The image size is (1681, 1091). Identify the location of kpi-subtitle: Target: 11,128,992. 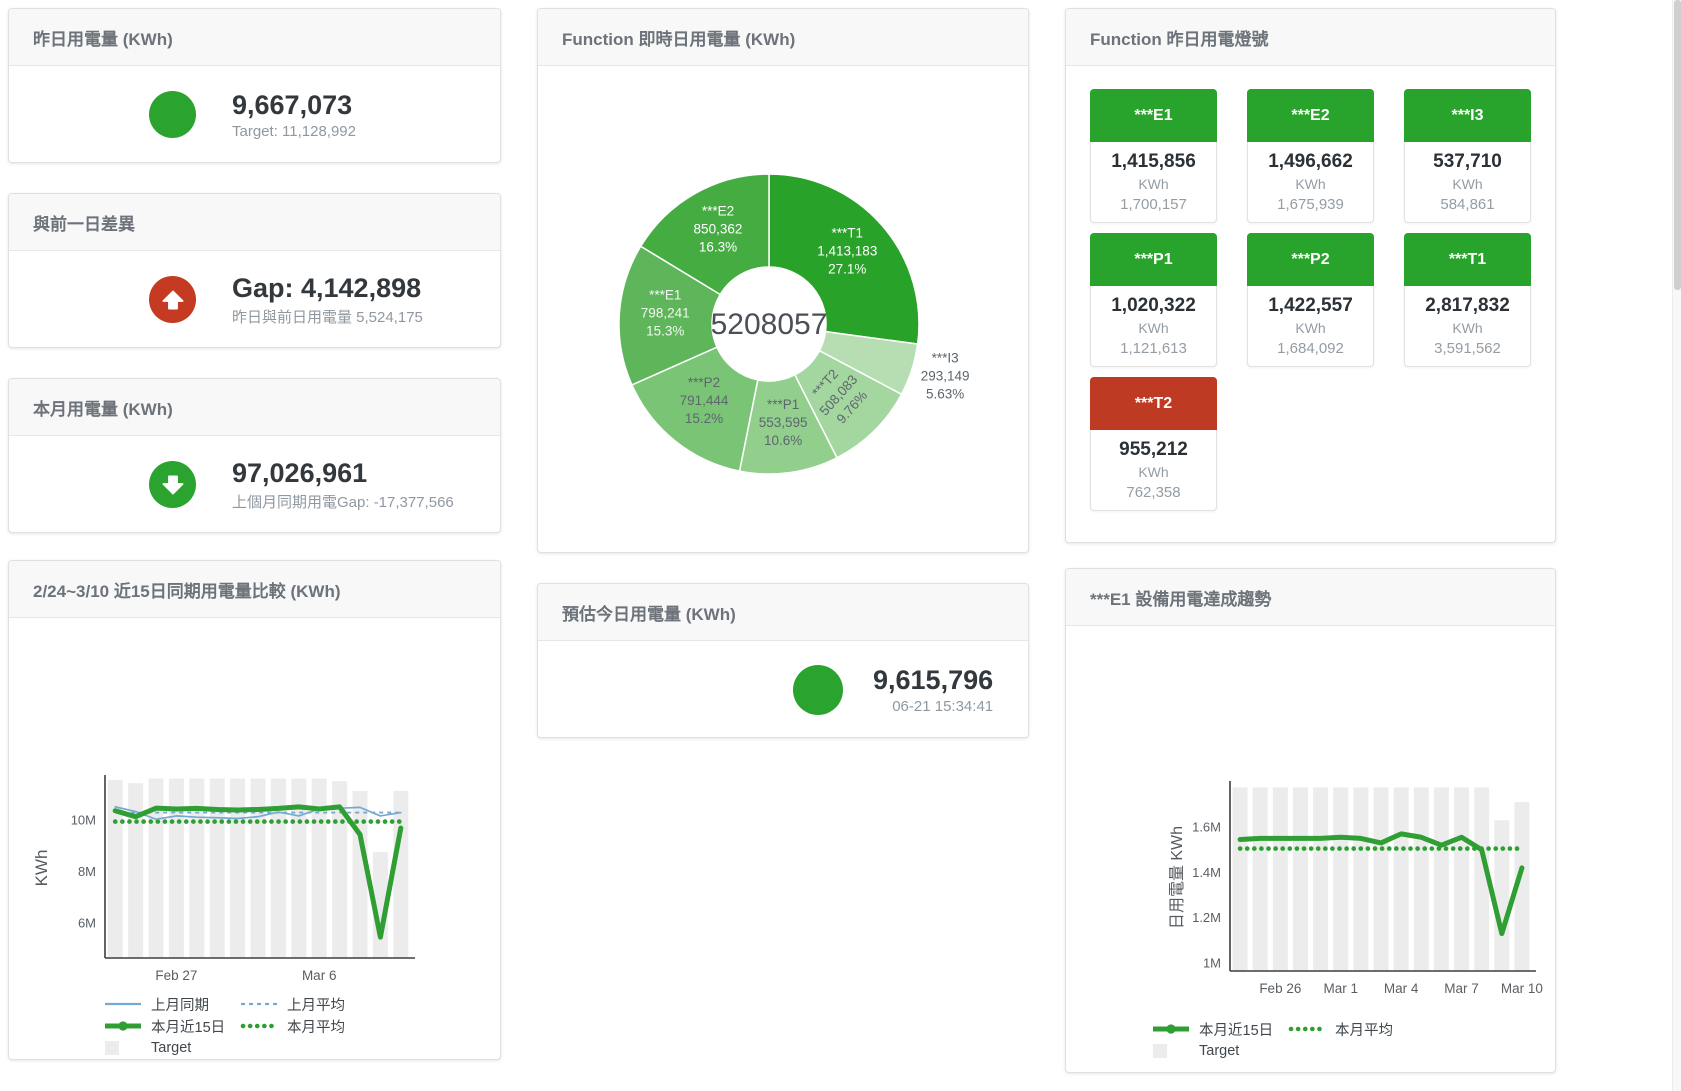
(294, 131).